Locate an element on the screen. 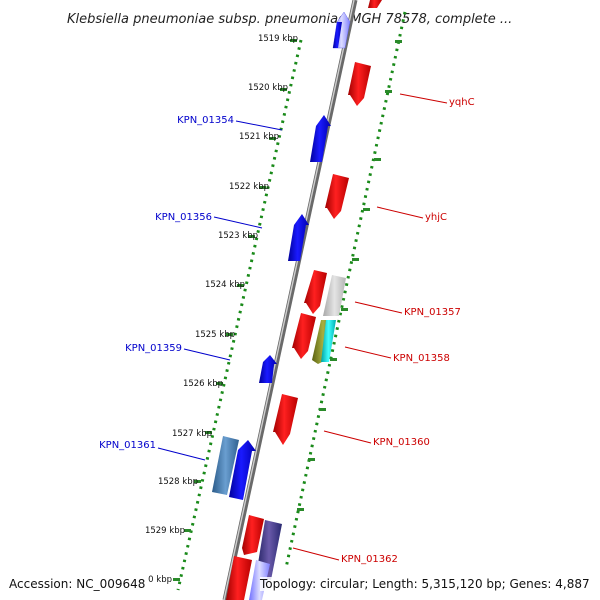 This screenshot has width=600, height=600. gene-arrow-red-b is located at coordinates (304, 336).